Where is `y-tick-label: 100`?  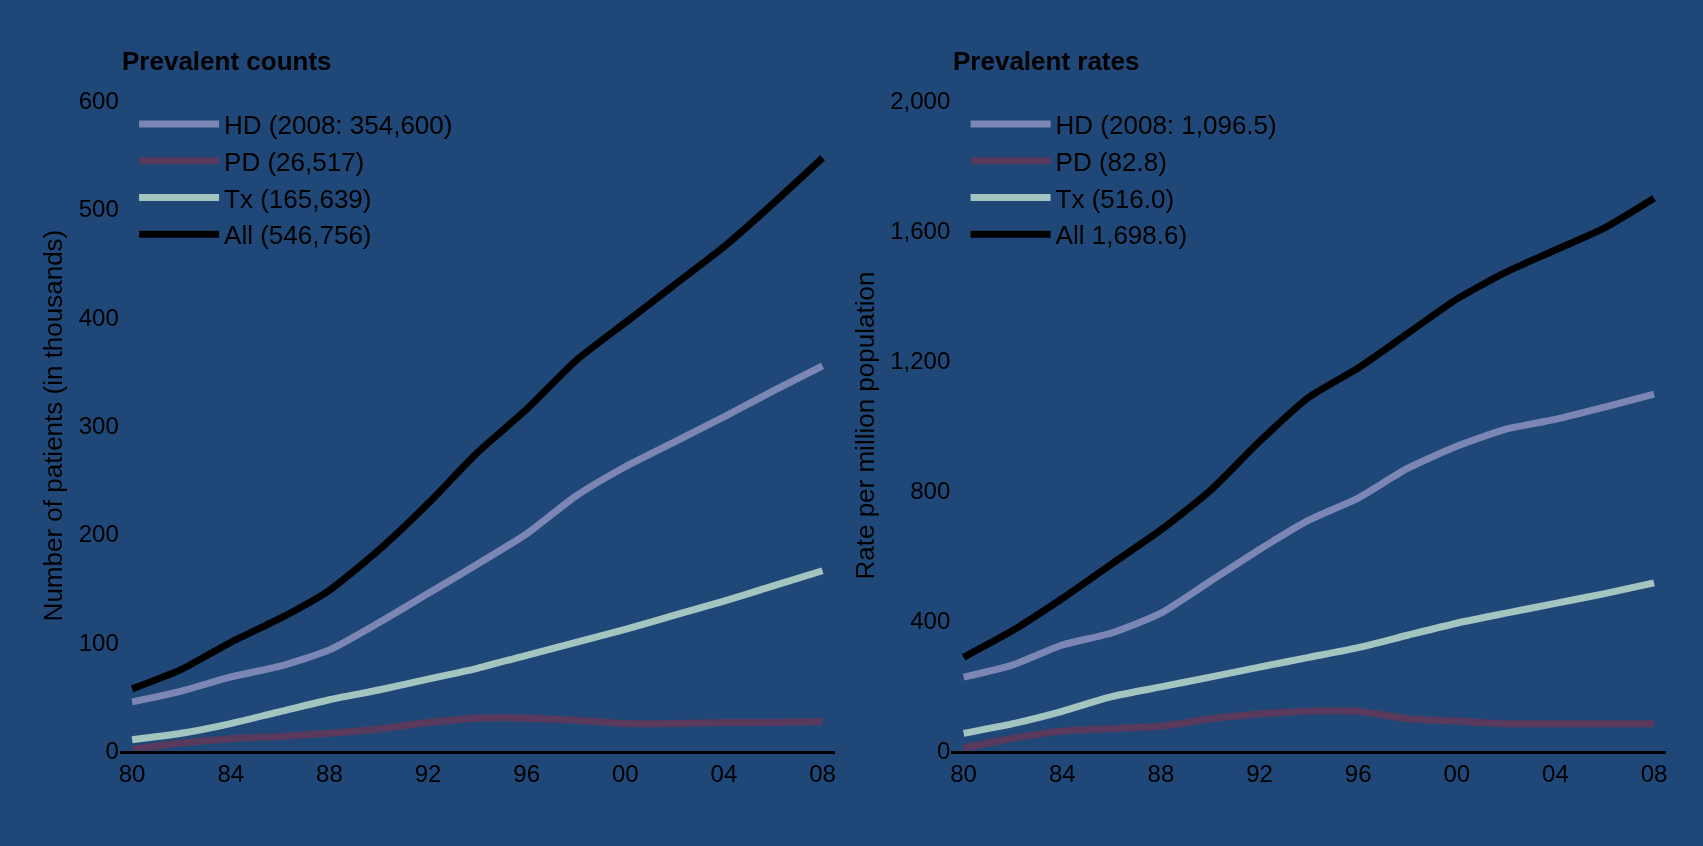
y-tick-label: 100 is located at coordinates (98, 642).